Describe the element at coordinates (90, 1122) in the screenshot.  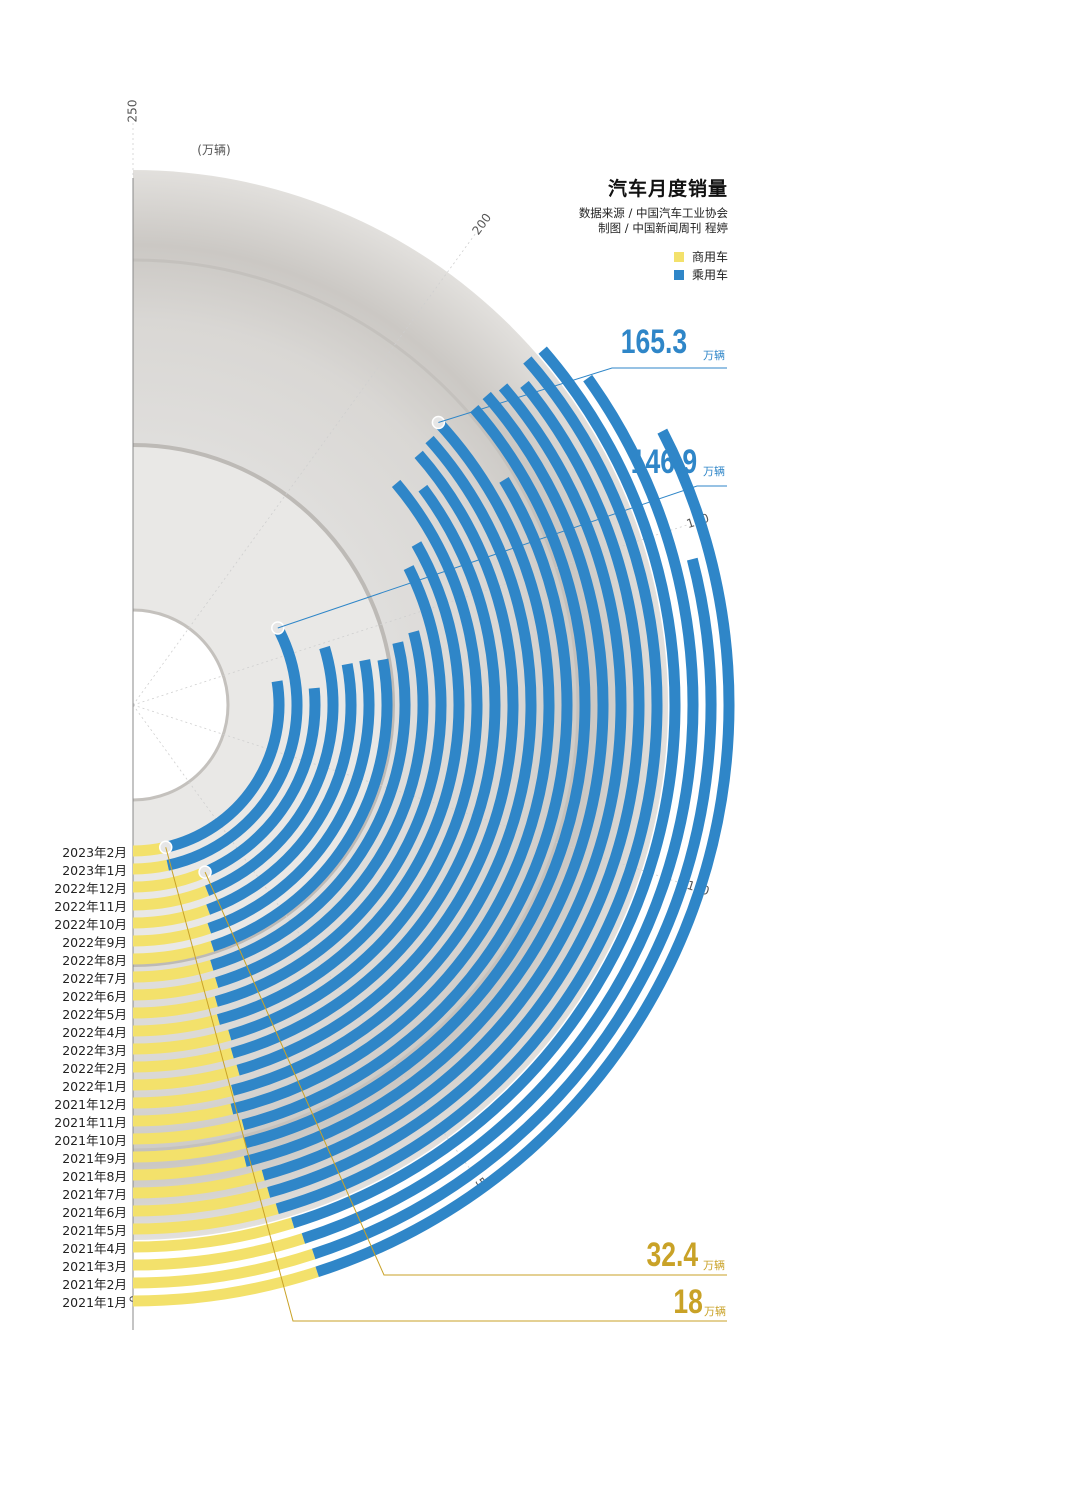
I see `month-label-10: 2021年11月` at that location.